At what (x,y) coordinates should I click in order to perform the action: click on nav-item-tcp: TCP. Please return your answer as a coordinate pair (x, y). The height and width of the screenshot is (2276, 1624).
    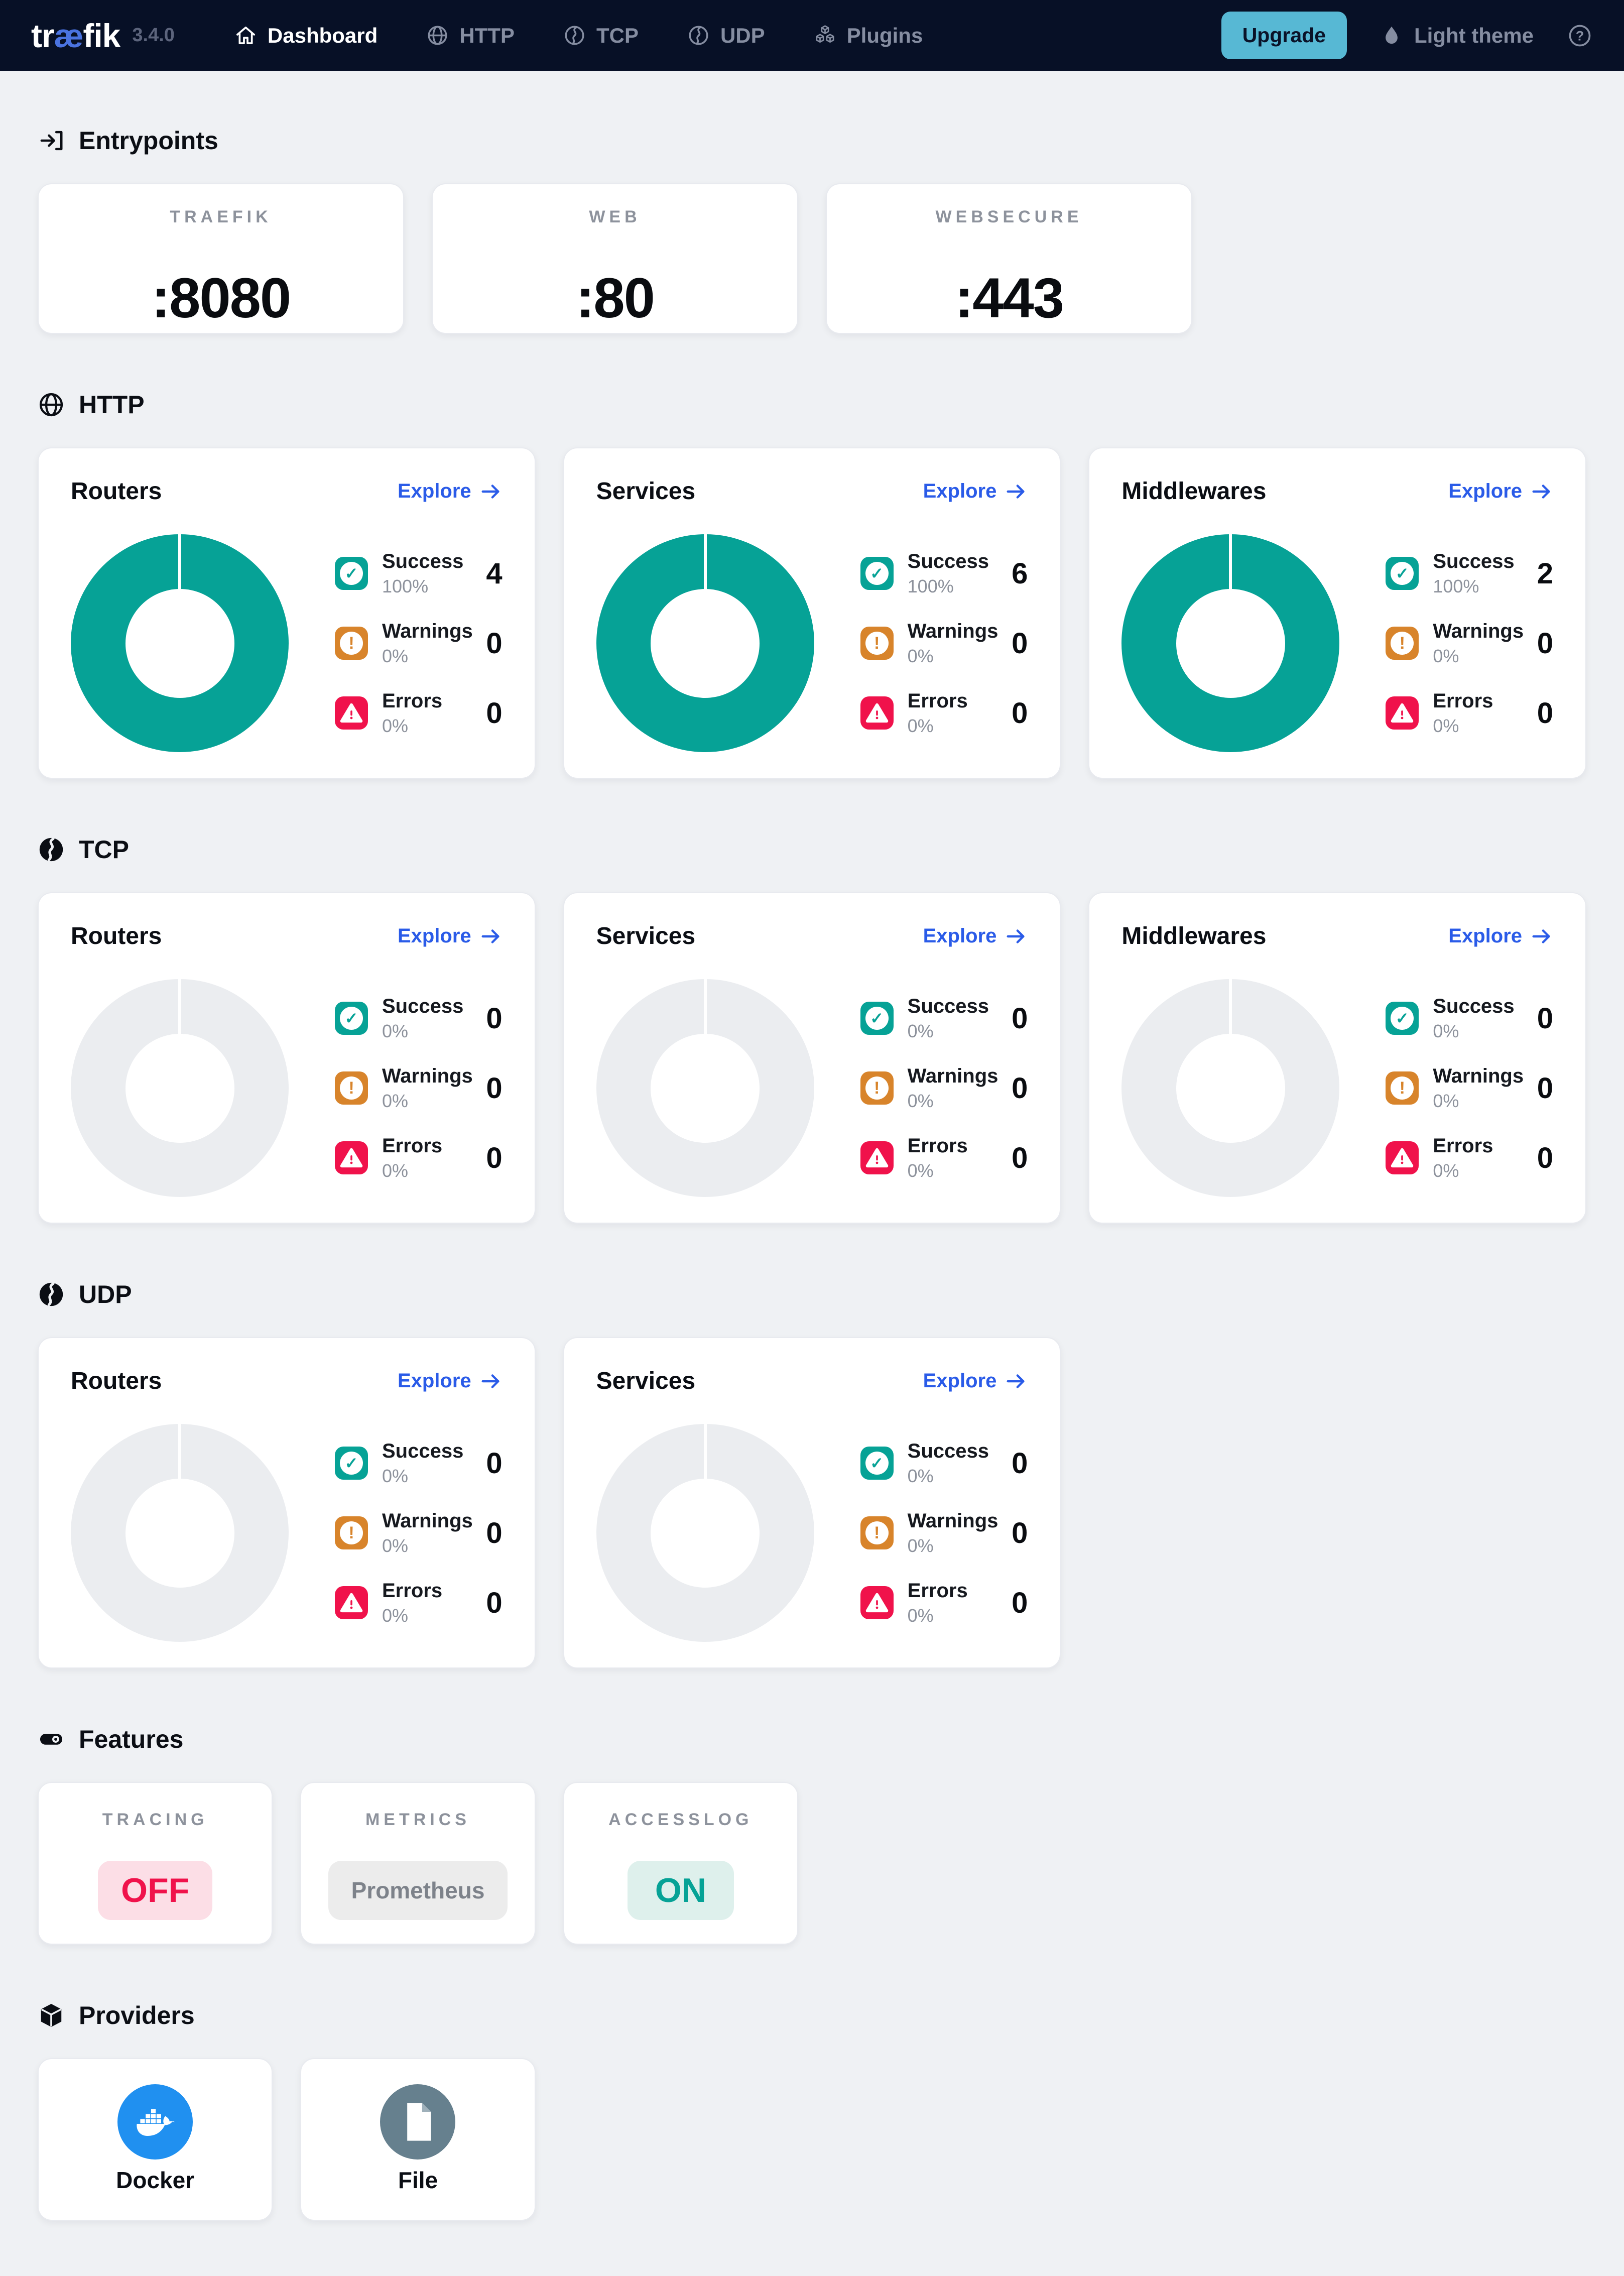
    Looking at the image, I should click on (601, 36).